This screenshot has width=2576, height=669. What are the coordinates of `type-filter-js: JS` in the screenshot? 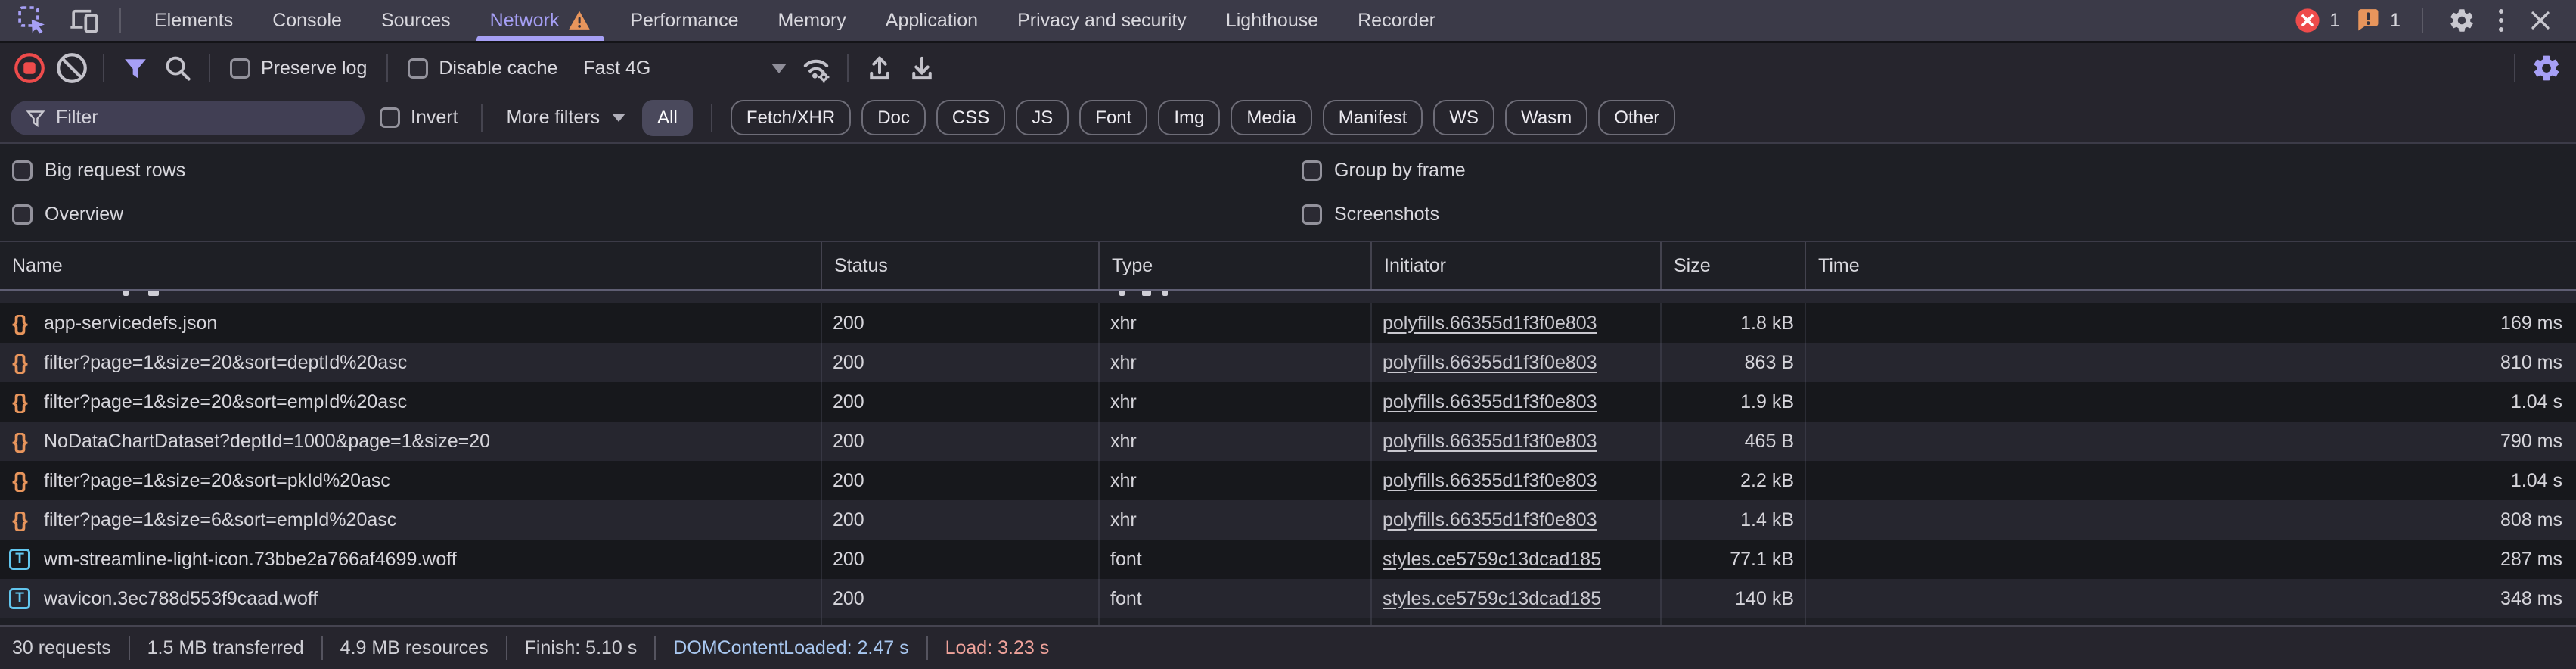 It's located at (1042, 117).